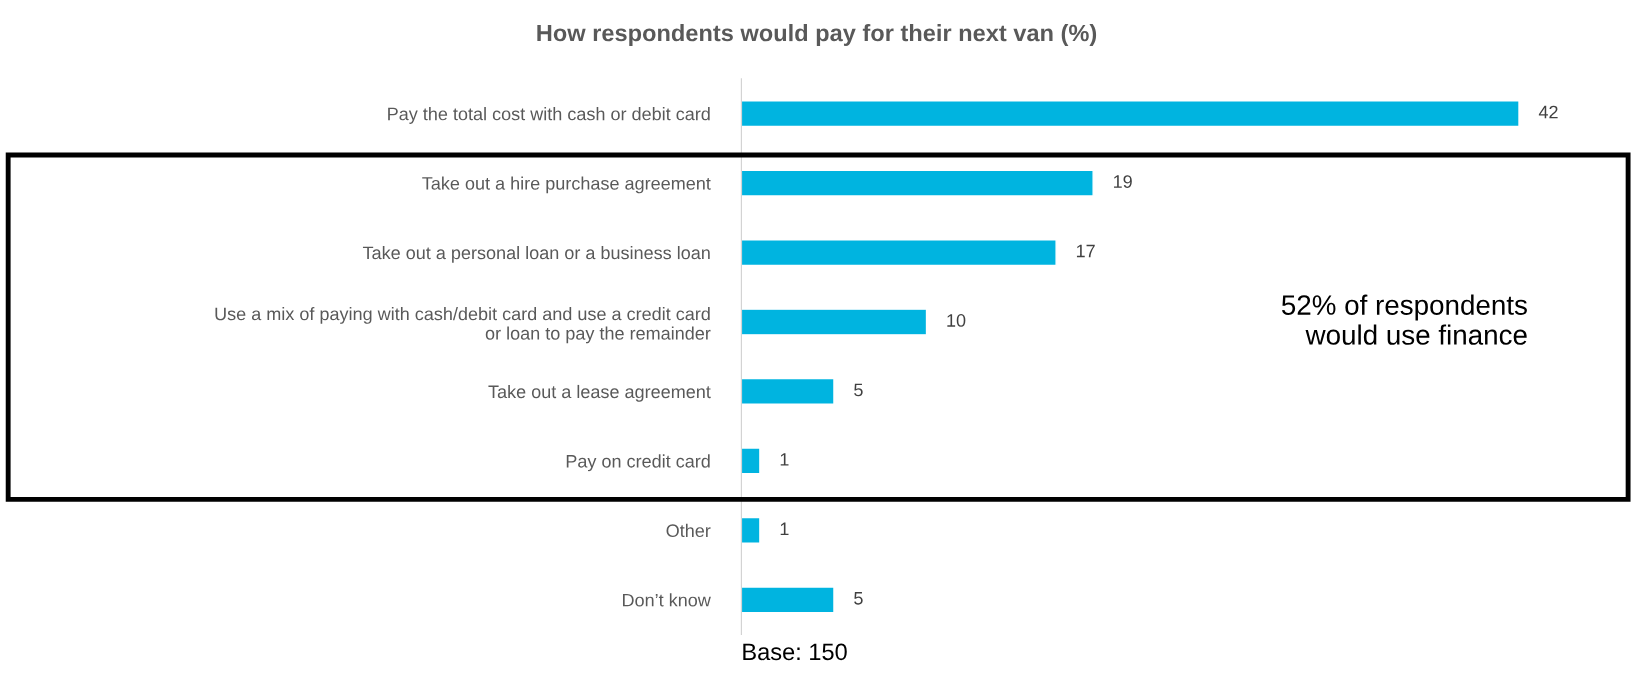 The width and height of the screenshot is (1633, 686). Describe the element at coordinates (817, 35) in the screenshot. I see `chart-title: How respondents would pay for their next van (%)` at that location.